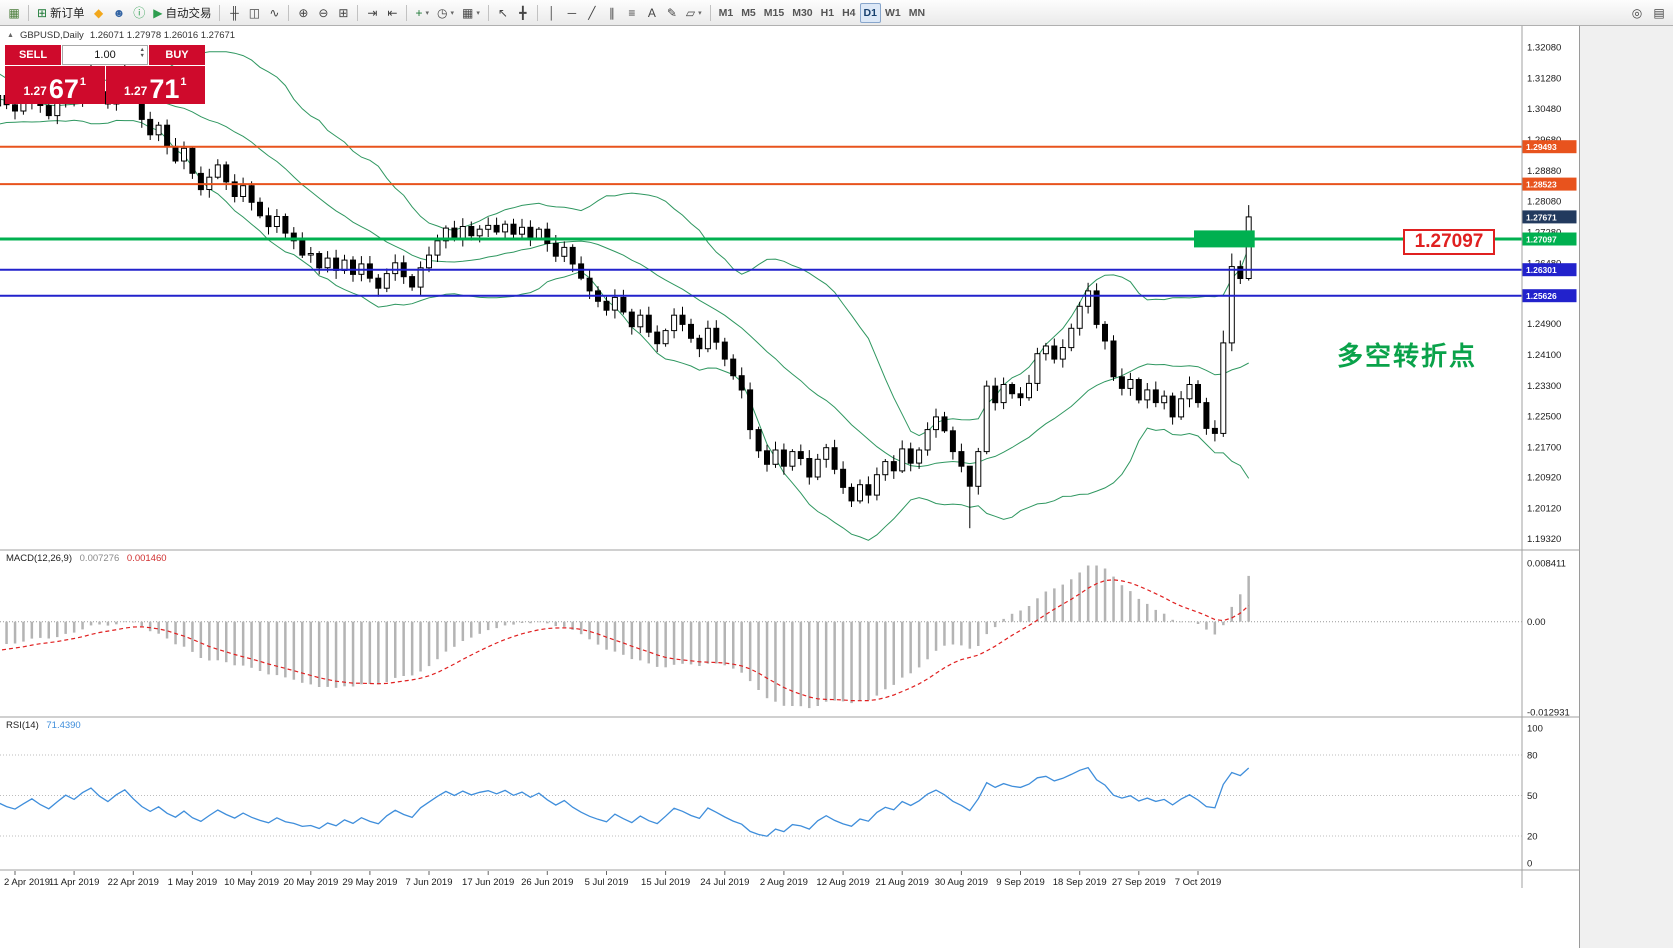  Describe the element at coordinates (43, 725) in the screenshot. I see `rsi-indicator-label: RSI(14) 71.4390` at that location.